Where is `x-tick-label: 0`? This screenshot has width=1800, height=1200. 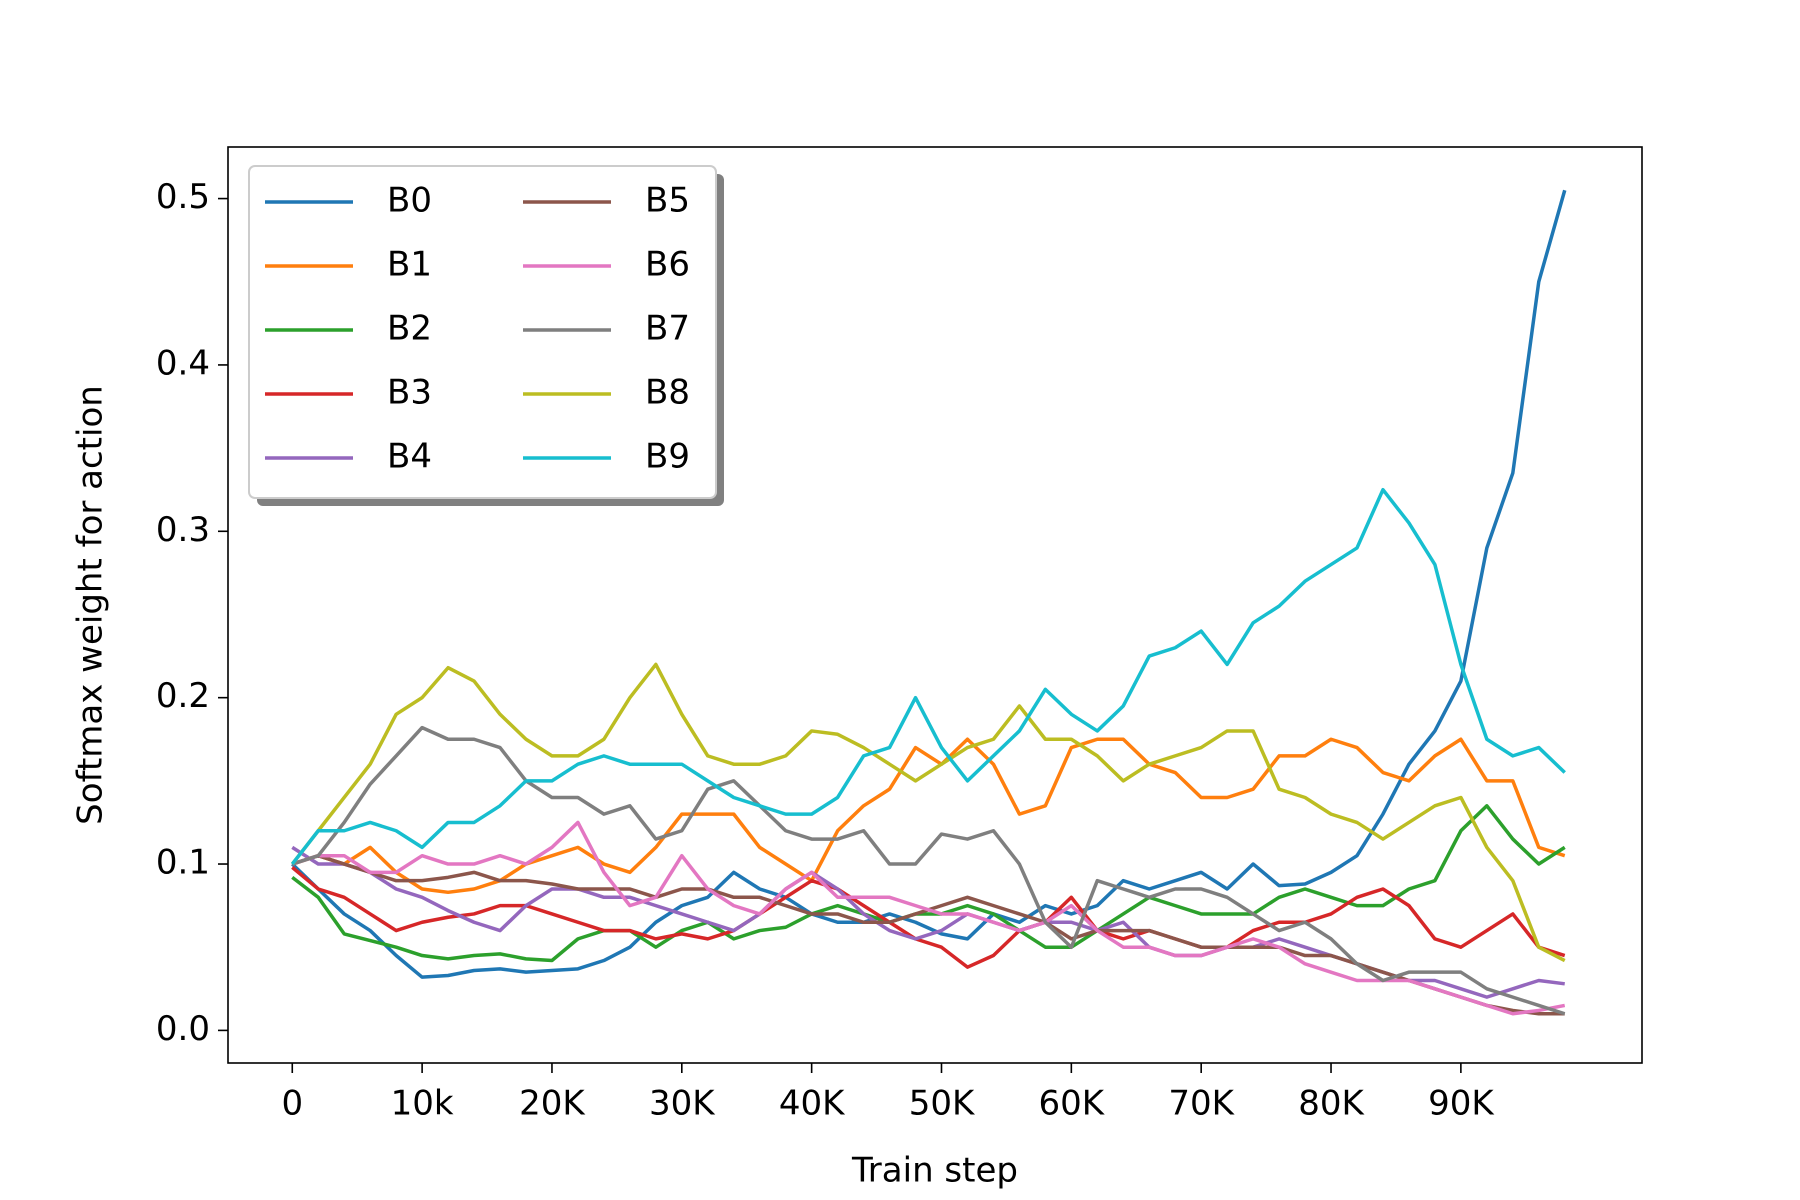 x-tick-label: 0 is located at coordinates (292, 1104).